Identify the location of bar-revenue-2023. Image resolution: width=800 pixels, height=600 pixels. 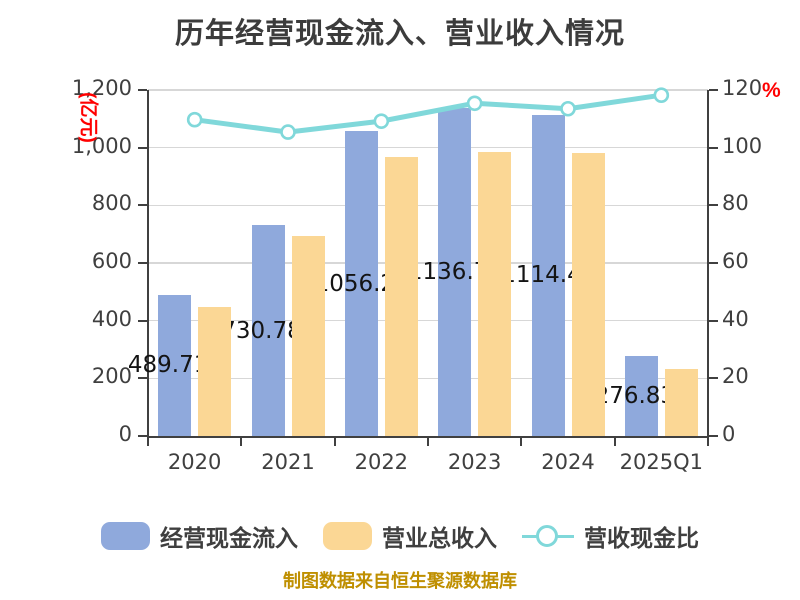
(495, 293).